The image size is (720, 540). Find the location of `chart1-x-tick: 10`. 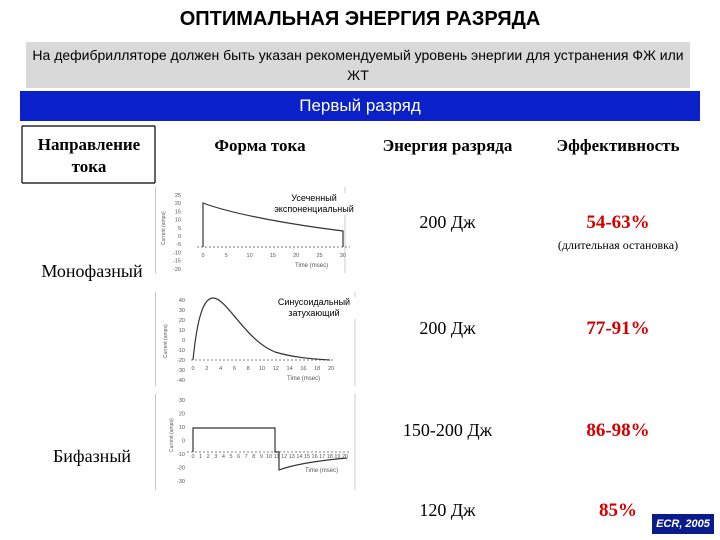

chart1-x-tick: 10 is located at coordinates (250, 256).